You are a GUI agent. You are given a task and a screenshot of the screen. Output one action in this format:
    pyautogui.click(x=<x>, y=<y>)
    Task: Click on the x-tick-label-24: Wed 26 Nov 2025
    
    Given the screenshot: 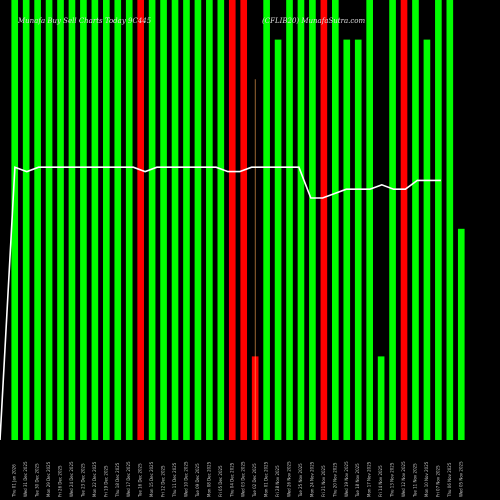 What is the action you would take?
    pyautogui.click(x=289, y=479)
    